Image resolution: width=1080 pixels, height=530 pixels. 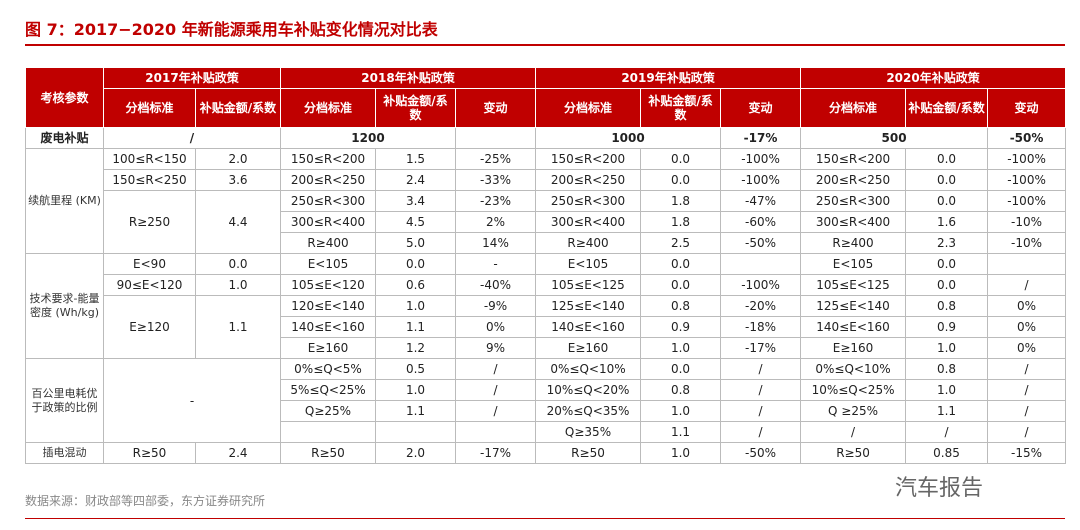 I want to click on table-cell: -40%, so click(x=495, y=285).